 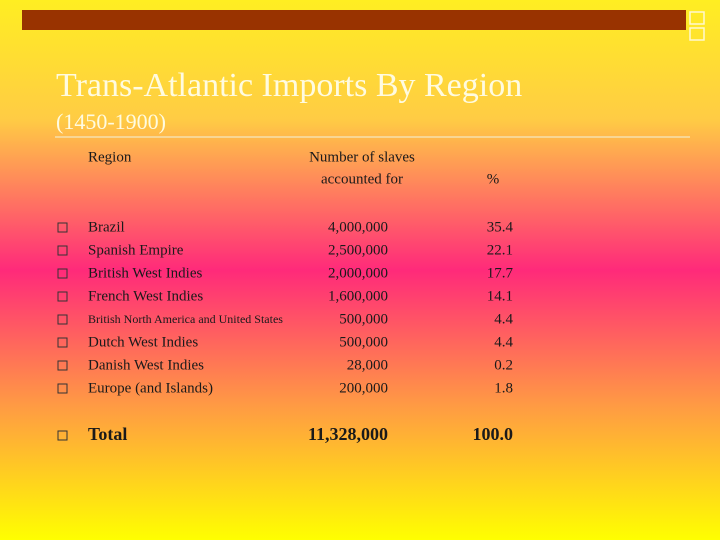 What do you see at coordinates (145, 273) in the screenshot?
I see `region-cell: British West Indies` at bounding box center [145, 273].